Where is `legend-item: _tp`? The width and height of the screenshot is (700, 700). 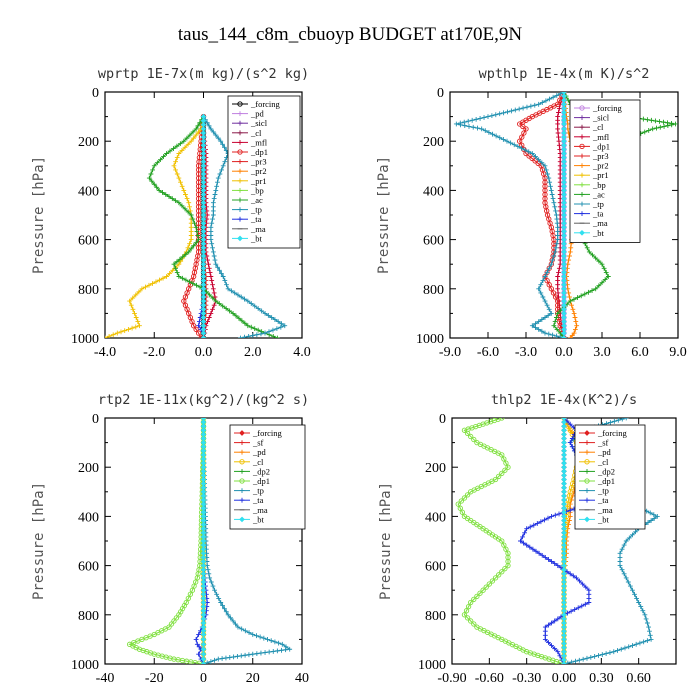
legend-item: _tp is located at coordinates (589, 204).